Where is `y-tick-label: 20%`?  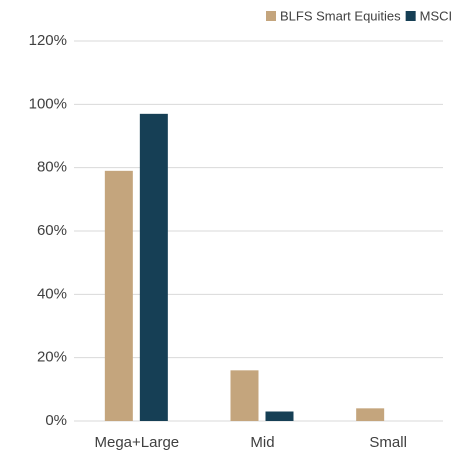
y-tick-label: 20% is located at coordinates (52, 357).